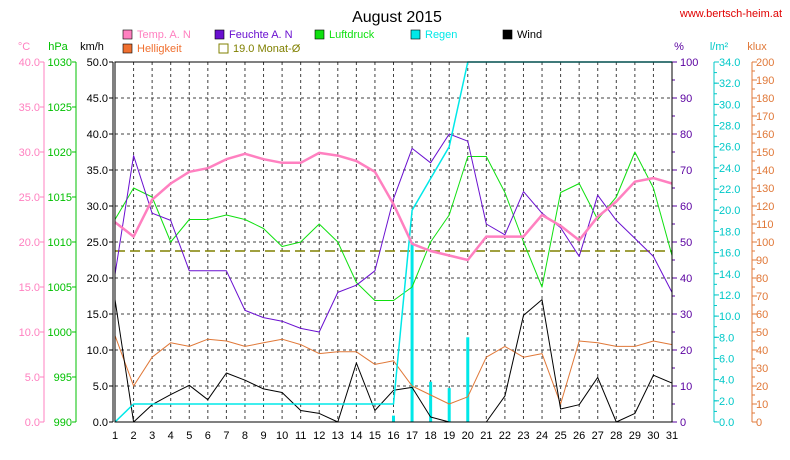  Describe the element at coordinates (97, 99) in the screenshot. I see `wind-tick-label: 45.0` at that location.